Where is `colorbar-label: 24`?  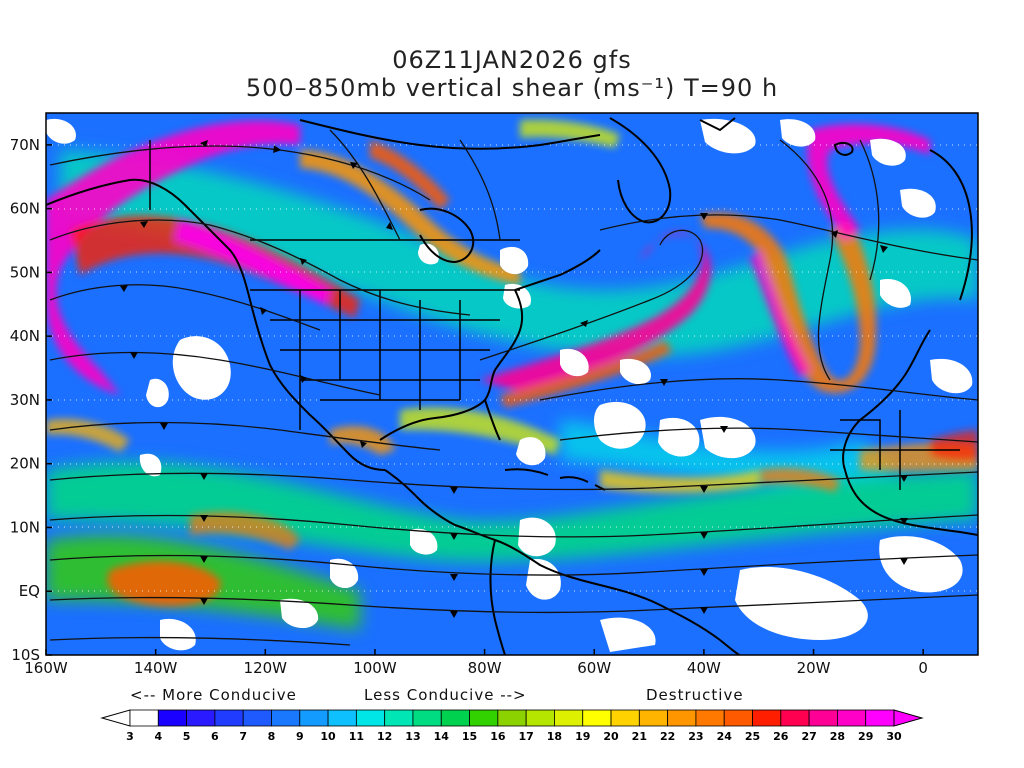
colorbar-label: 24 is located at coordinates (725, 736).